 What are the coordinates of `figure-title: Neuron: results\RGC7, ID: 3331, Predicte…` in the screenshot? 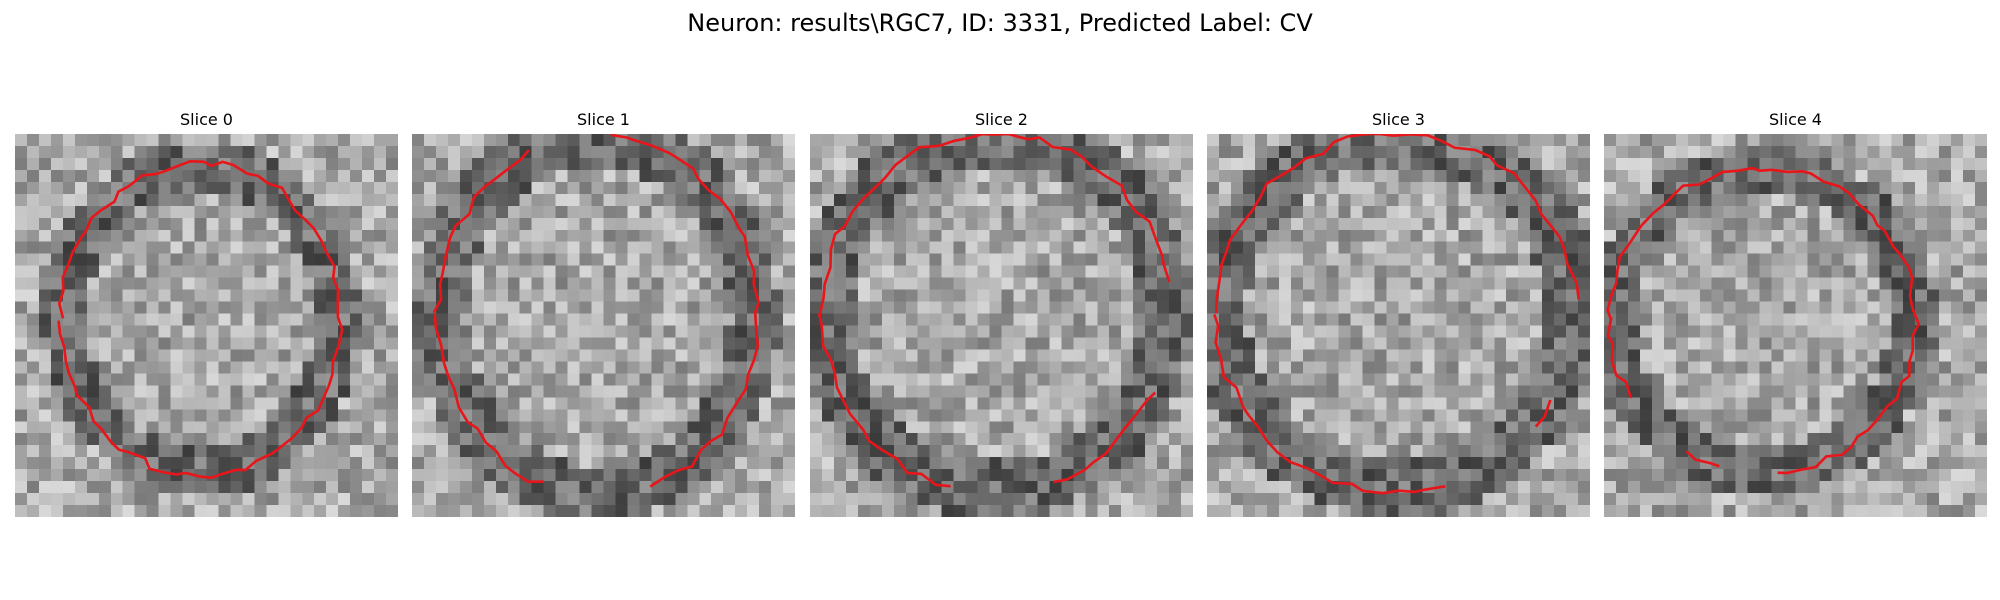 It's located at (1000, 23).